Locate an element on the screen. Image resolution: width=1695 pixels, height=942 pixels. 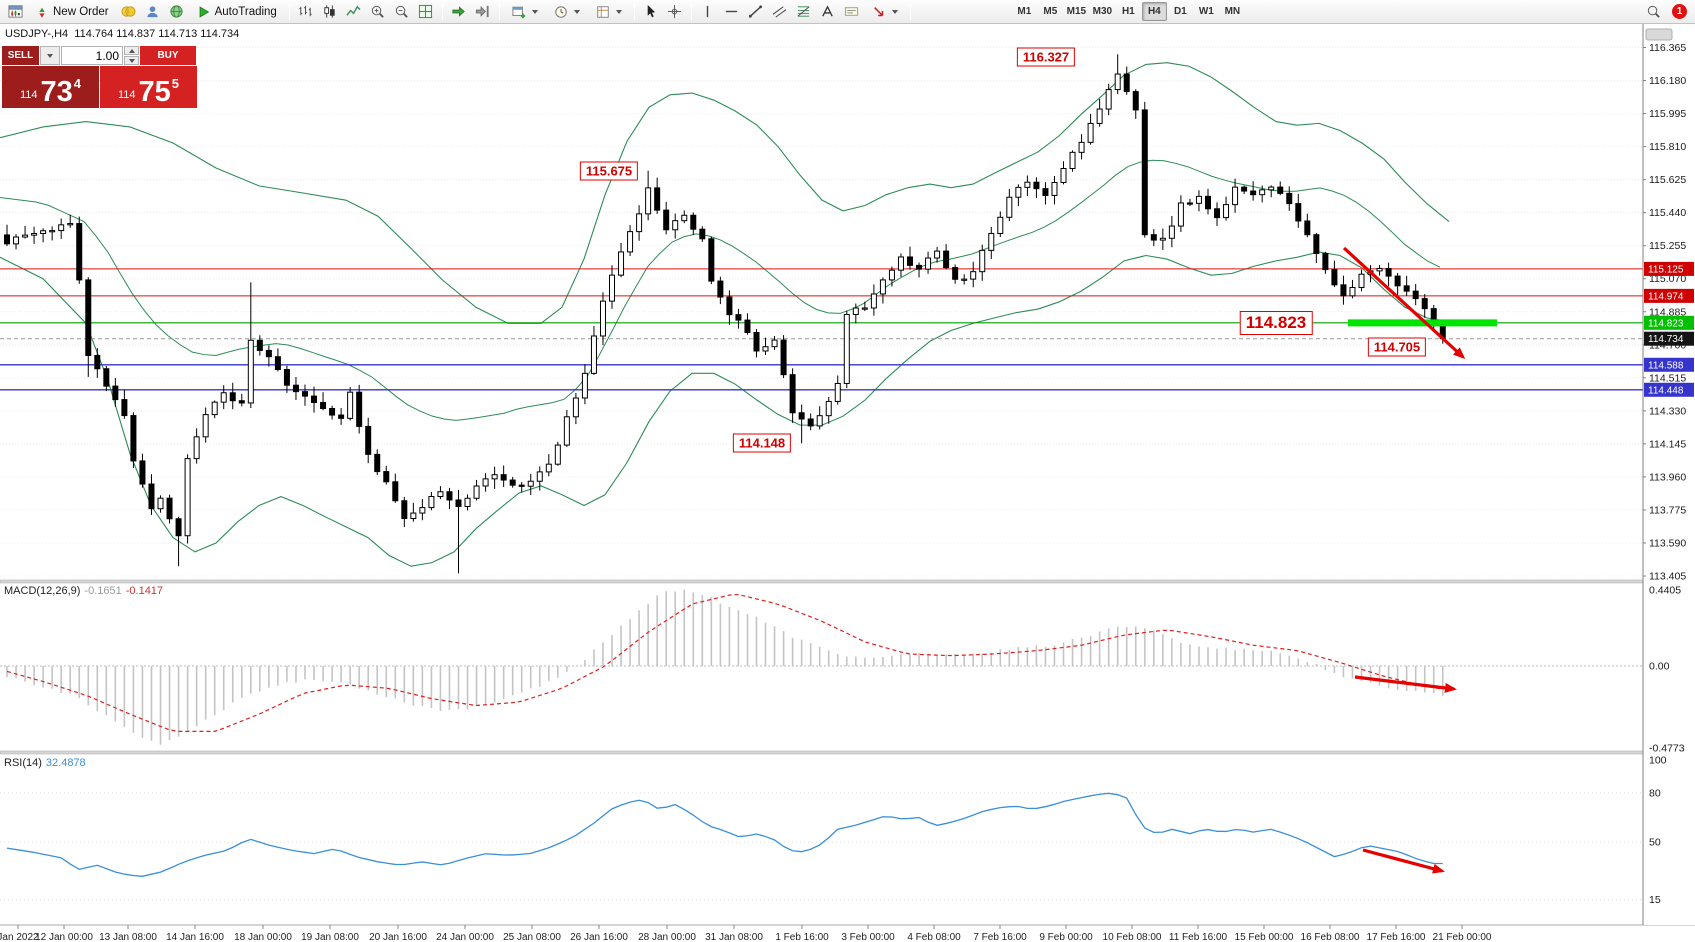
timeframe-M30: M30 is located at coordinates (1102, 11).